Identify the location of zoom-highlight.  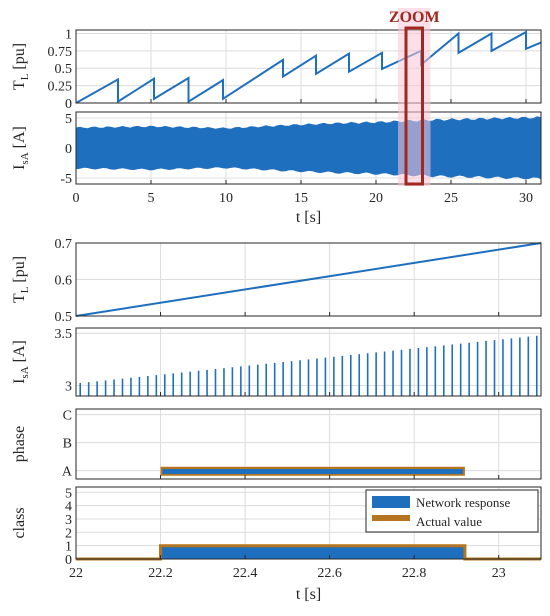
(414, 97).